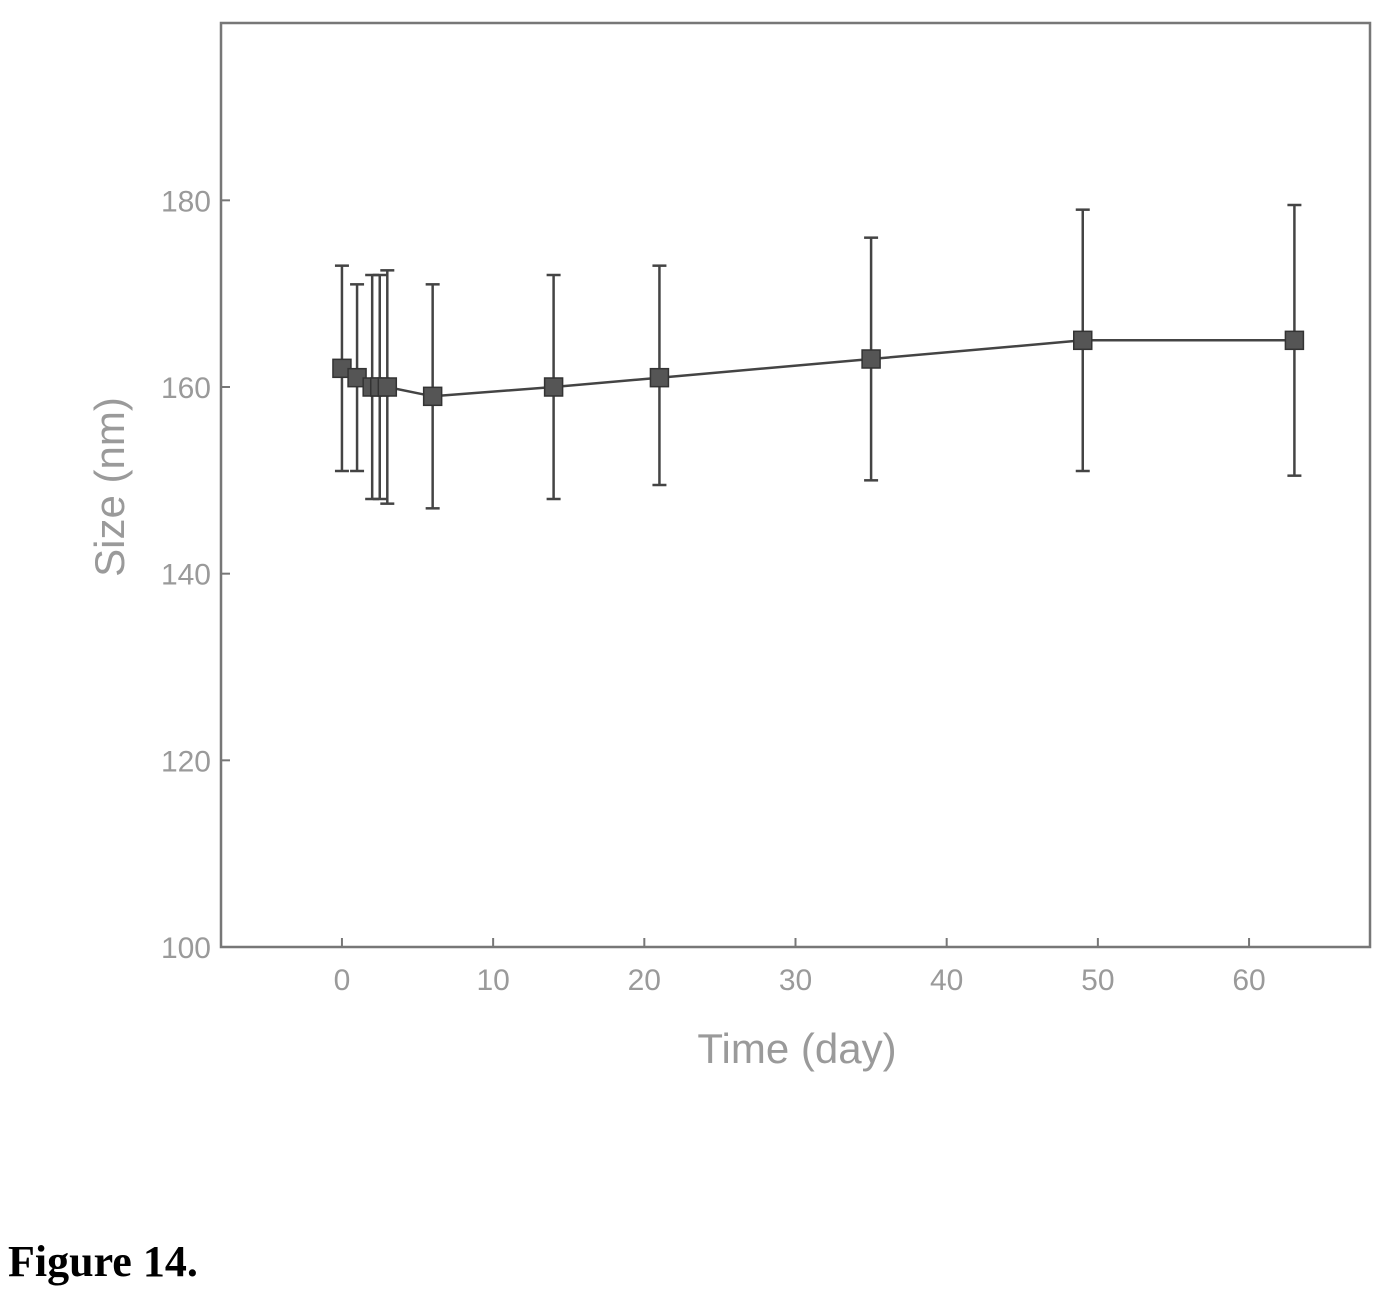 Image resolution: width=1394 pixels, height=1311 pixels. I want to click on figure-caption: Figure 14., so click(103, 1261).